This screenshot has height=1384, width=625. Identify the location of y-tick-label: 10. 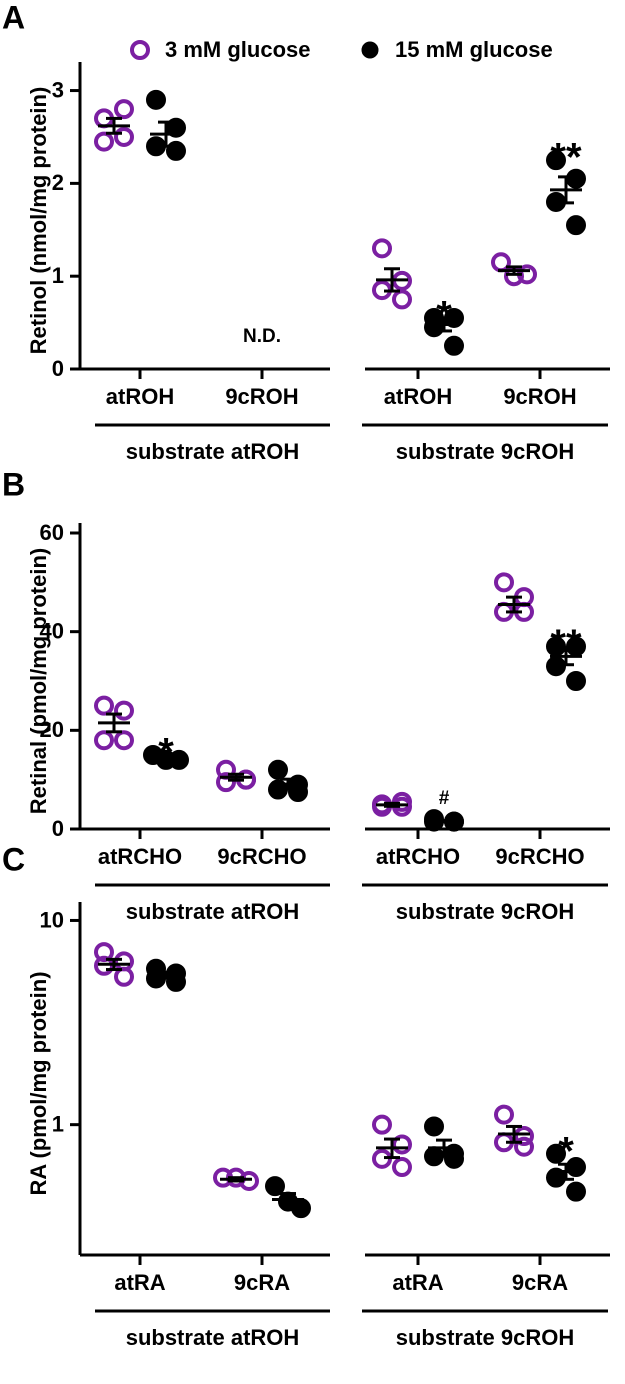
(52, 919).